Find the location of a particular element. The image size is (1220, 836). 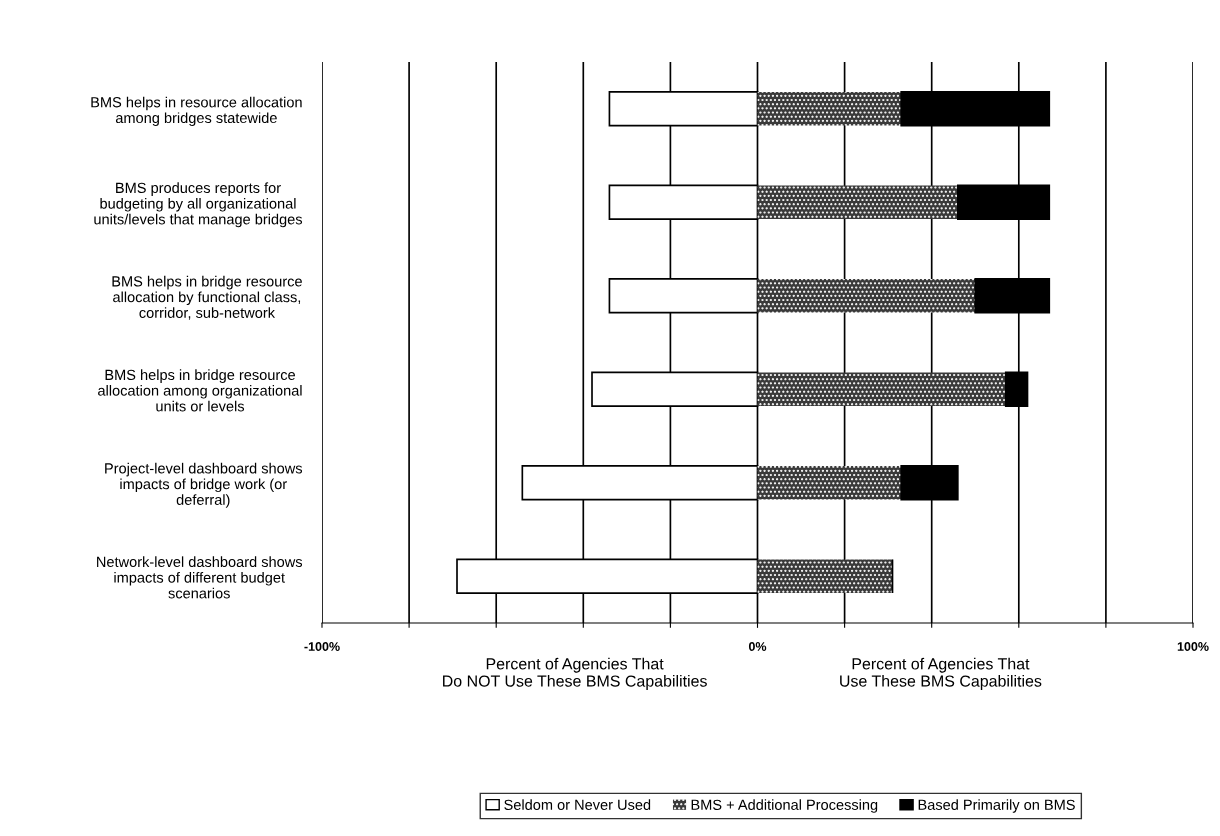

text: Percent of Agencies That Do NOT Use These BMS Capabilities is located at coordinates (575, 673).